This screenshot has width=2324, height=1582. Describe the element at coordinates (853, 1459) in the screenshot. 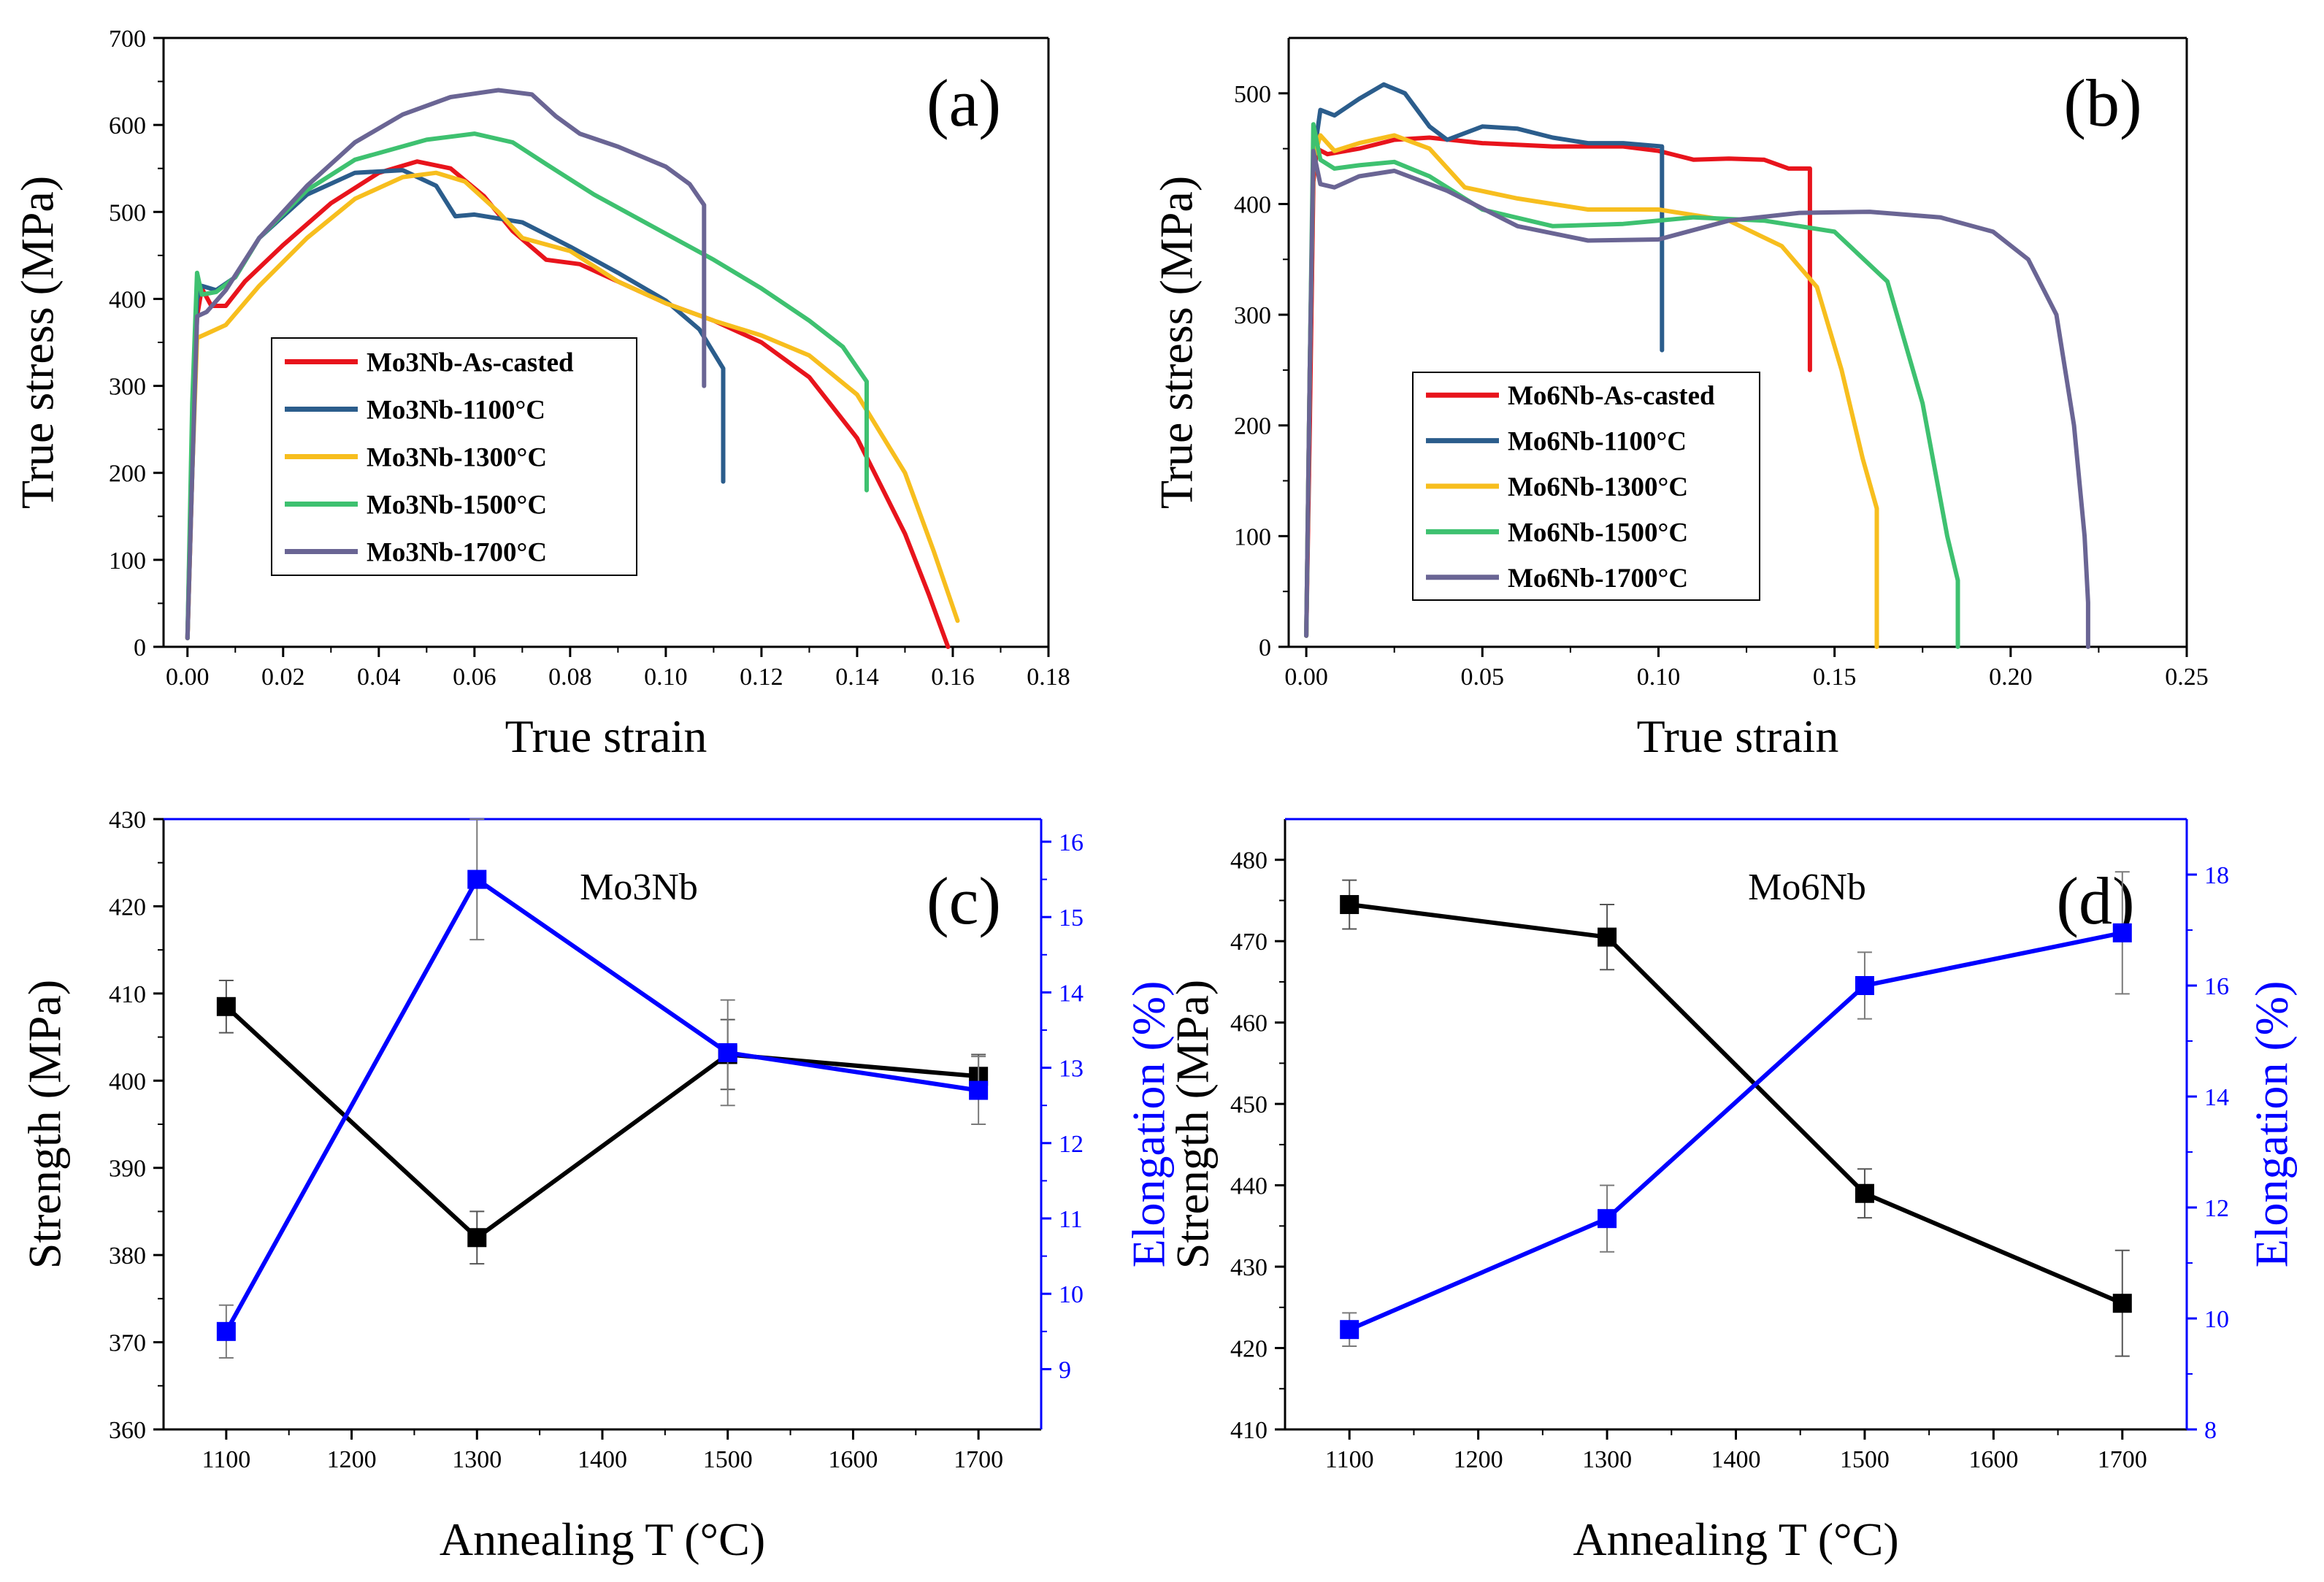

I see `x-tick-label: 1600` at that location.